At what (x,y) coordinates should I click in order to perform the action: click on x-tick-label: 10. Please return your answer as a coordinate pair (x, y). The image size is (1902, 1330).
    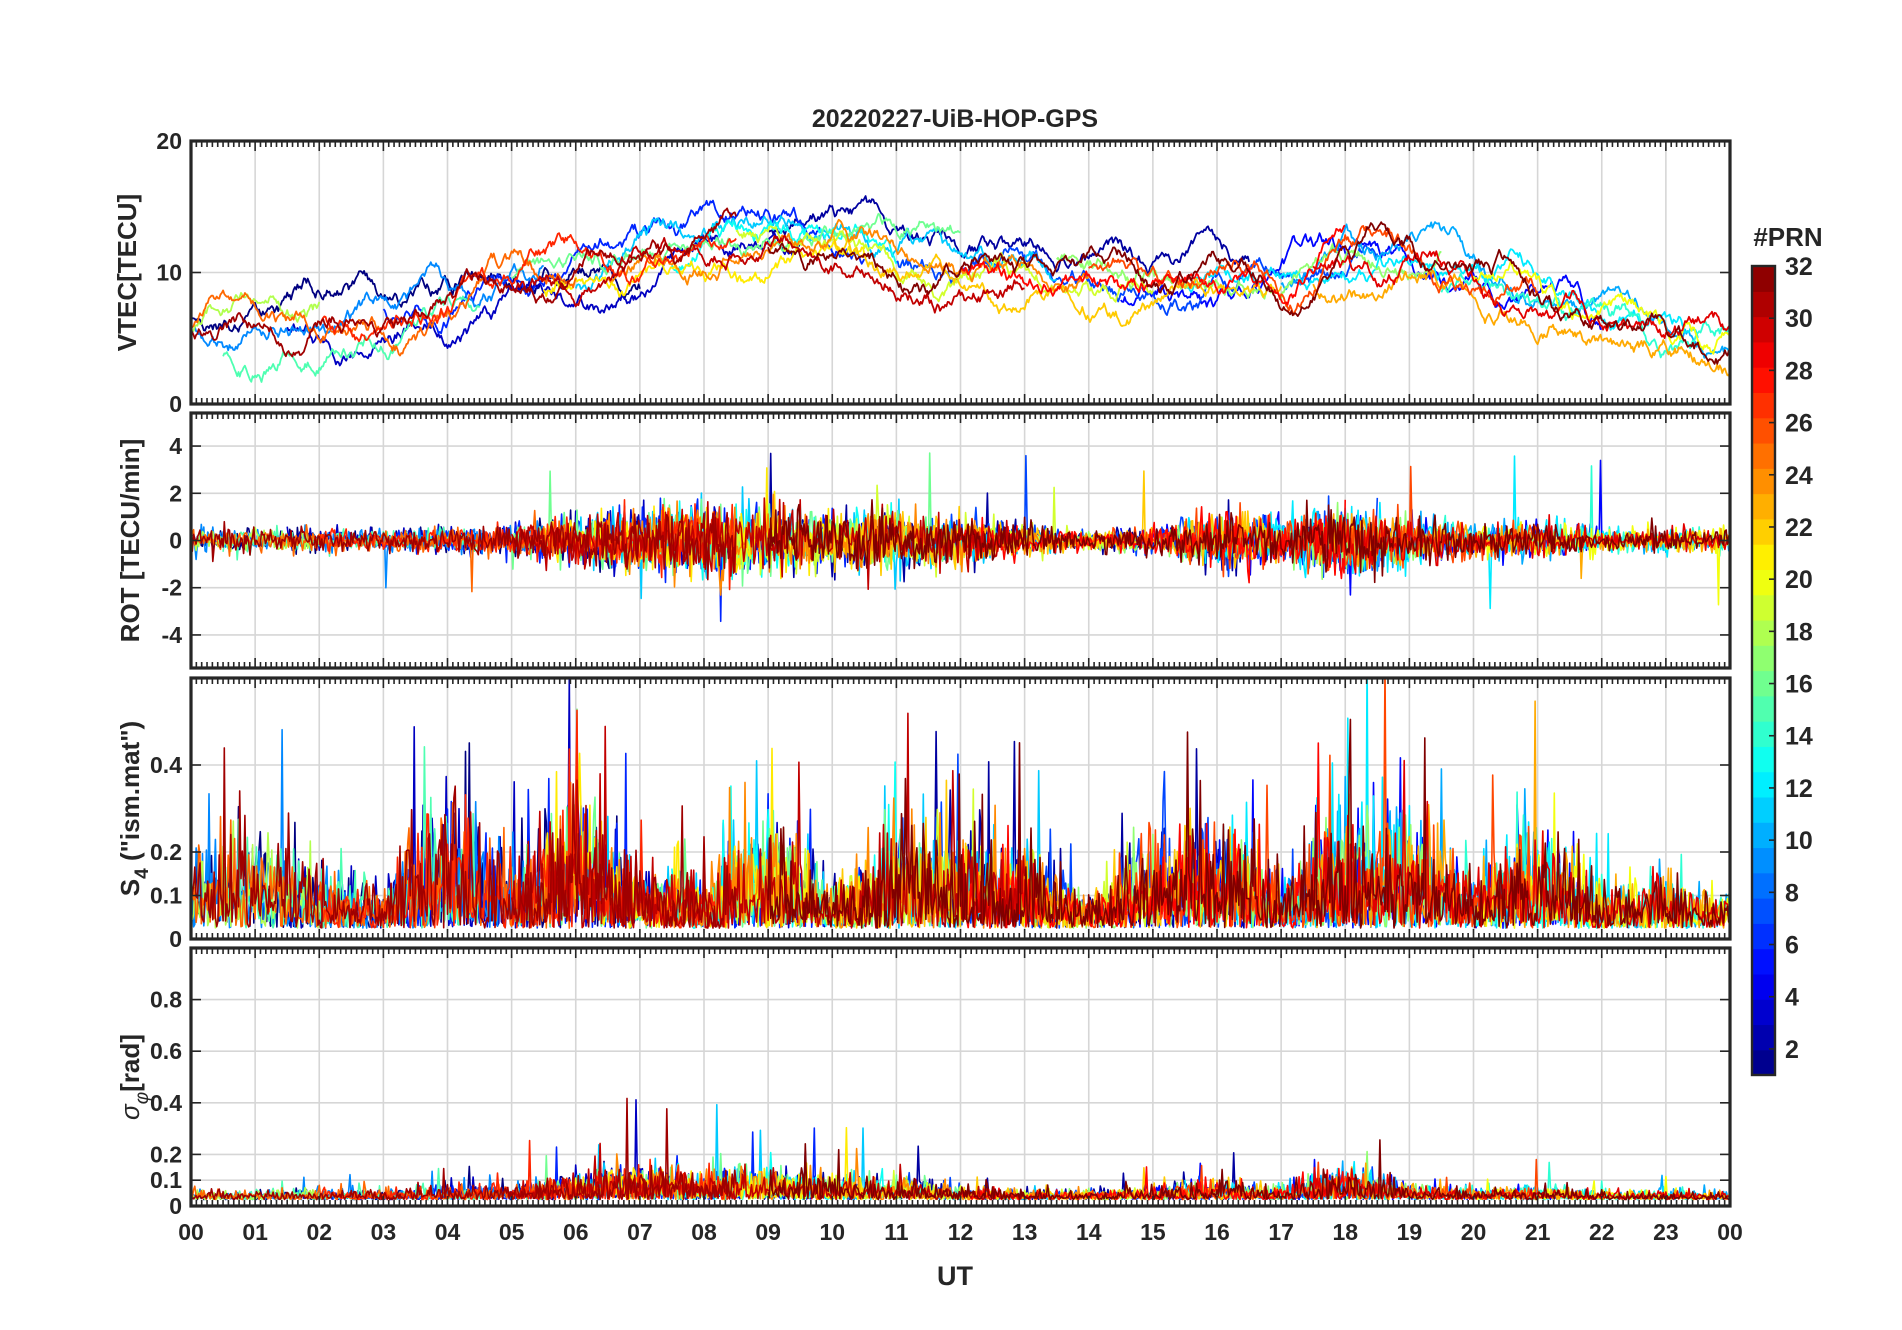
    Looking at the image, I should click on (832, 1232).